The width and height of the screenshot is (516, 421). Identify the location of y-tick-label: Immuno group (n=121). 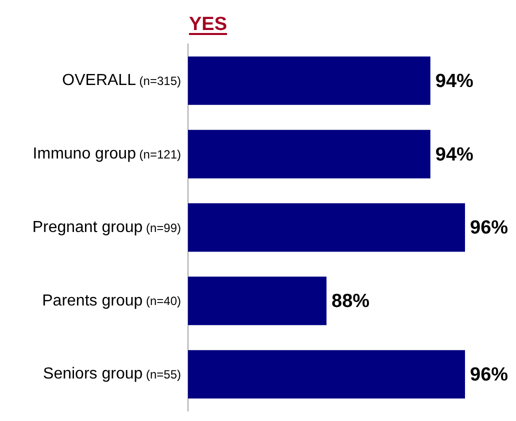
(107, 154).